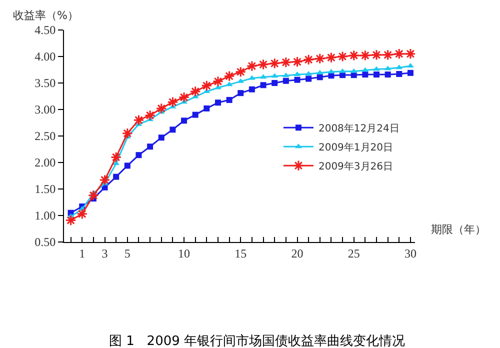 The width and height of the screenshot is (500, 348). What do you see at coordinates (297, 253) in the screenshot?
I see `x-tick-label: 20` at bounding box center [297, 253].